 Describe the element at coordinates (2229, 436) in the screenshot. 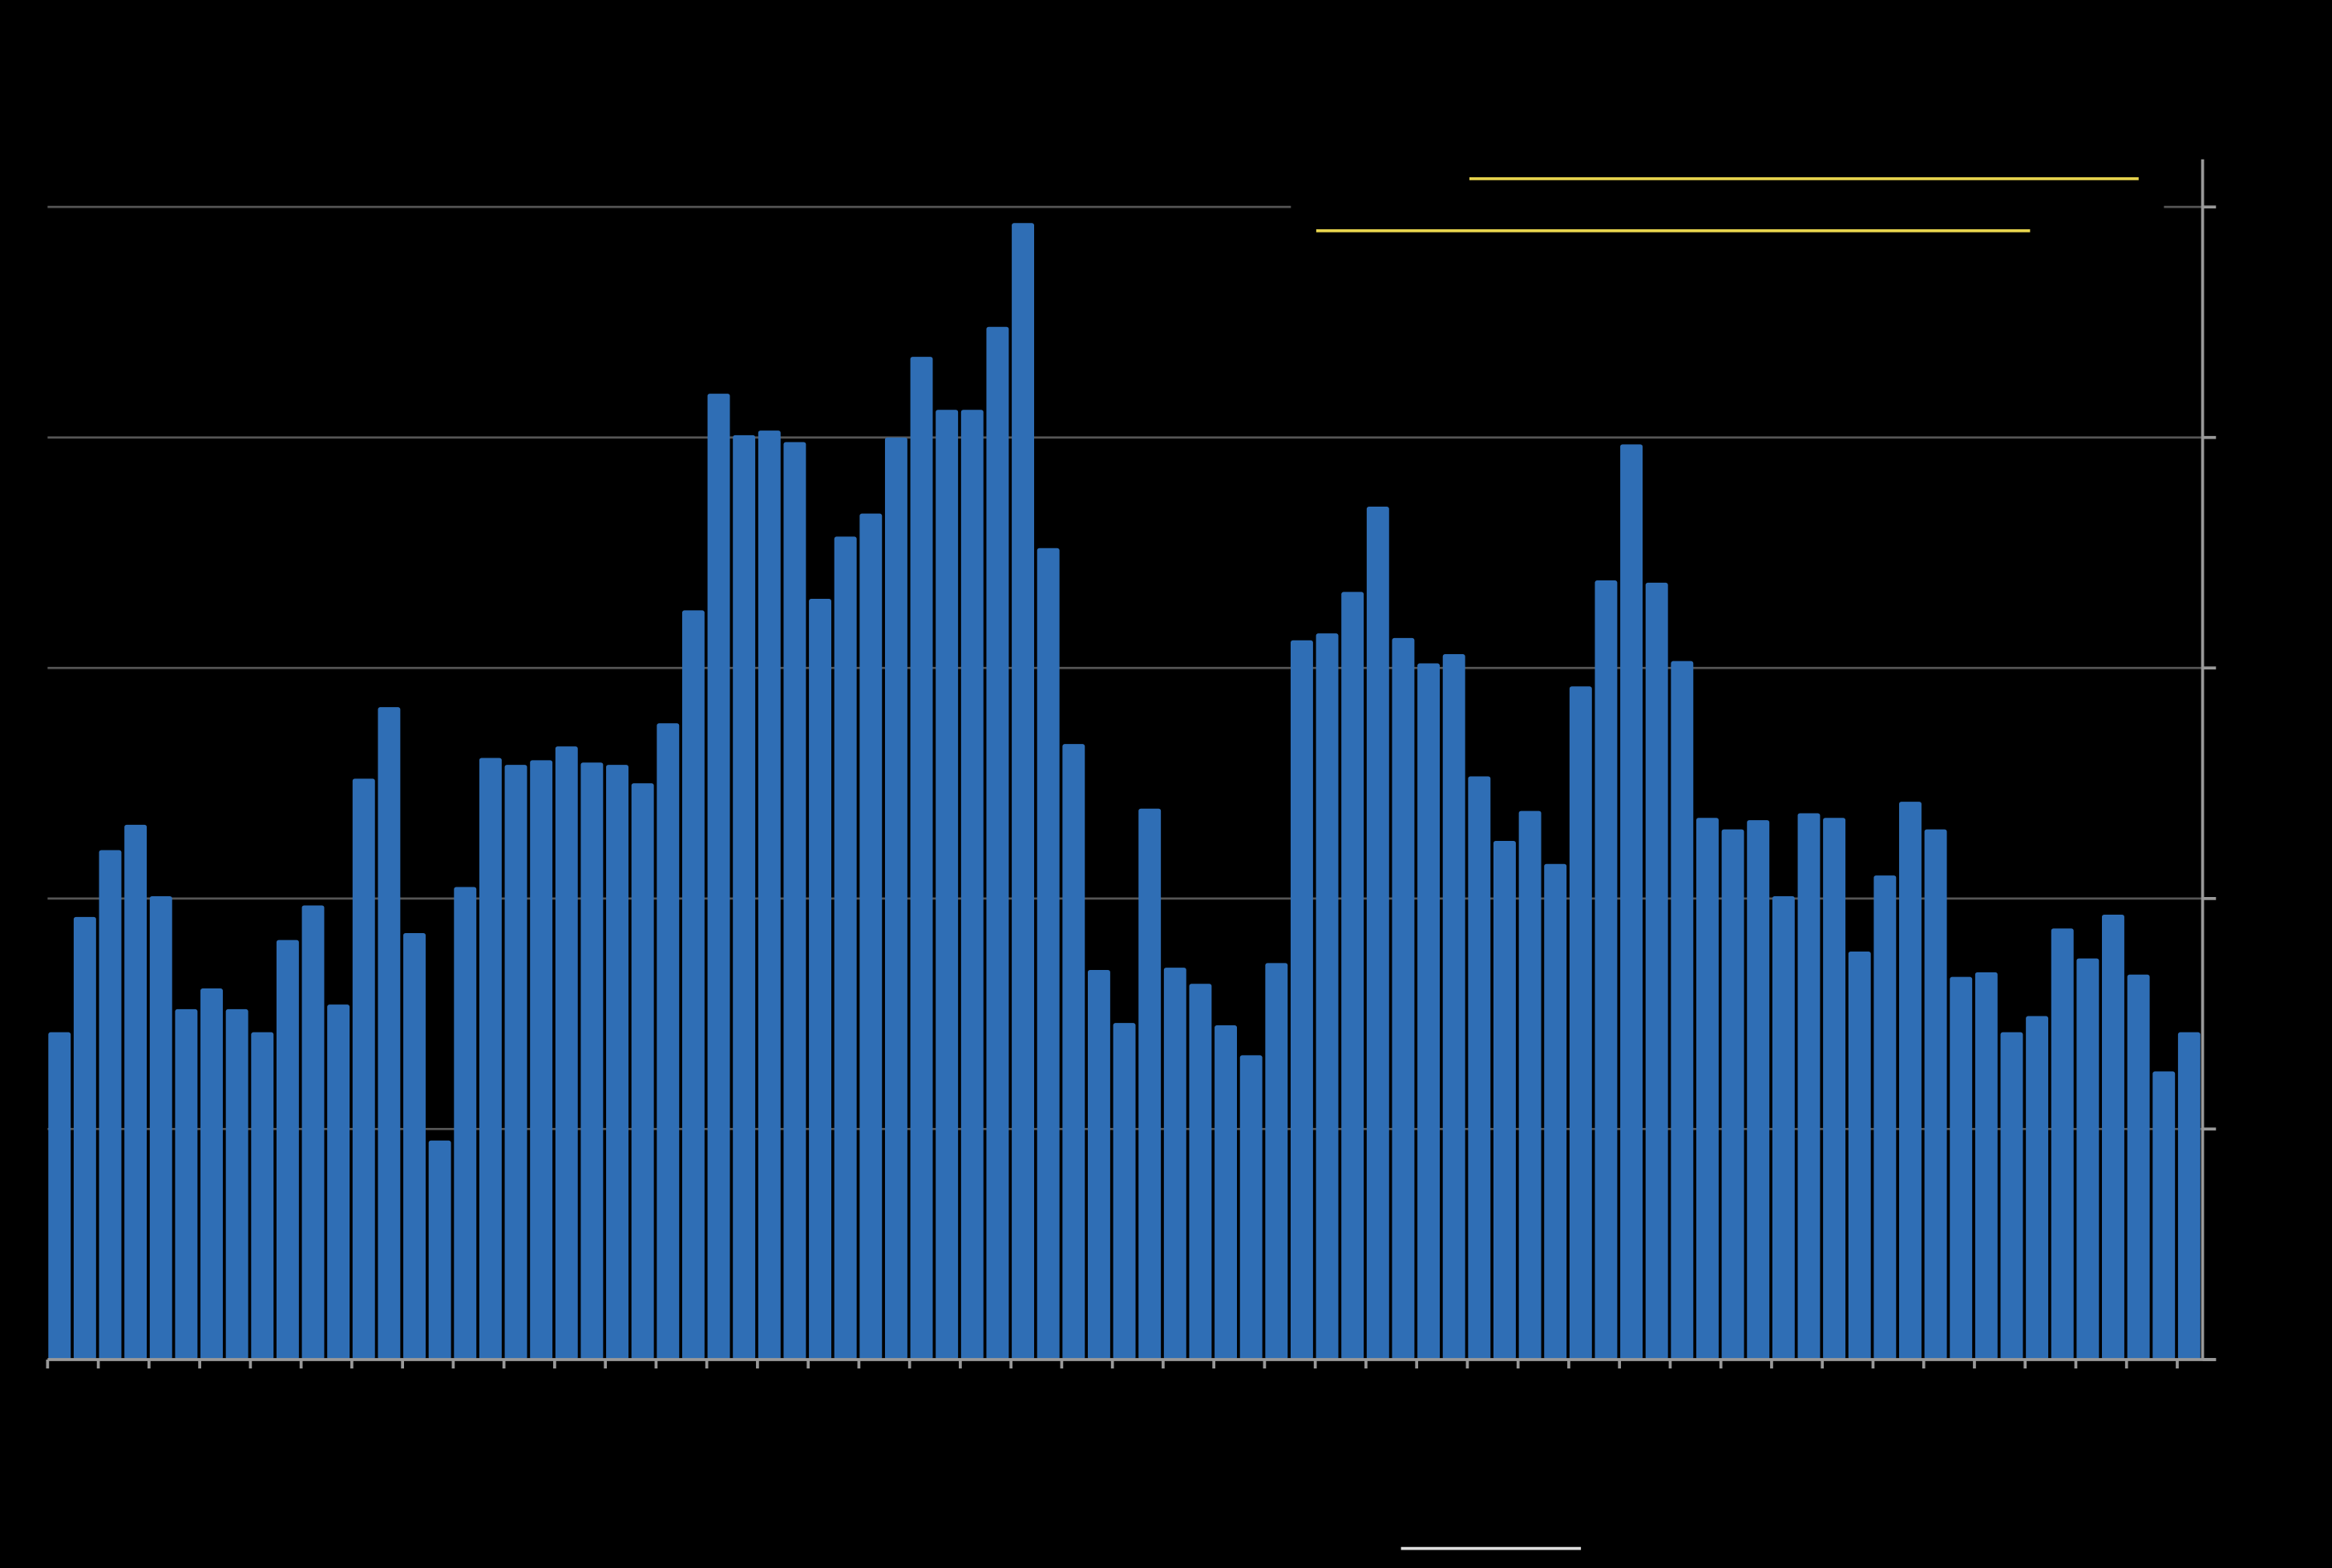

I see `y-tick-label: 4` at that location.